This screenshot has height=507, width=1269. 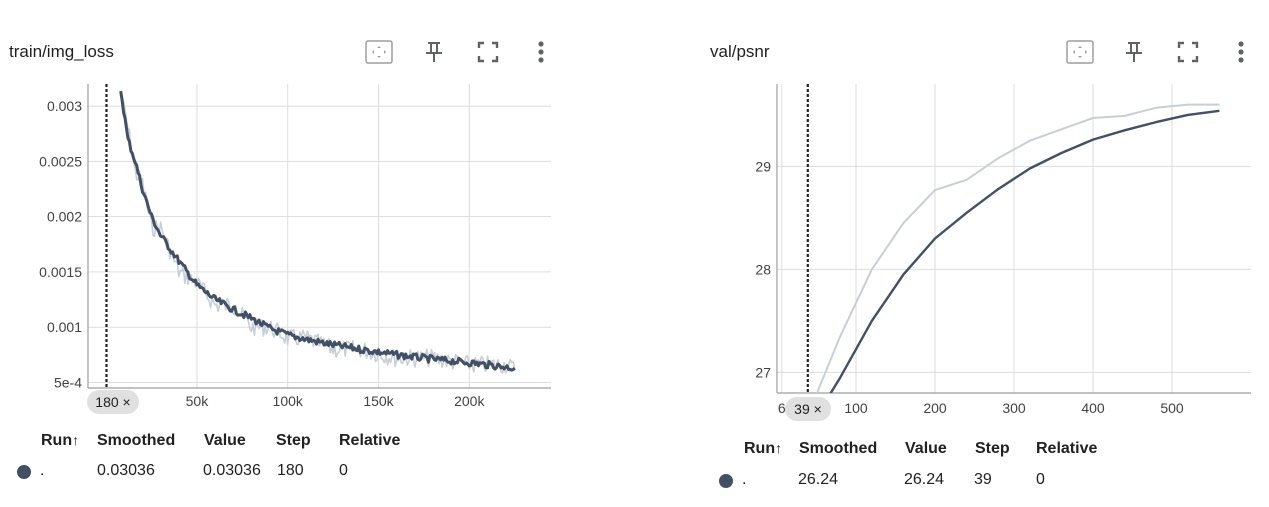 I want to click on raw-value: 26.24, so click(x=924, y=479).